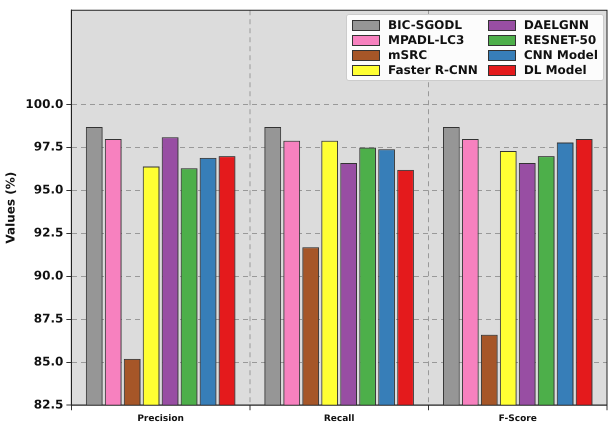  Describe the element at coordinates (408, 55) in the screenshot. I see `legend-label: mSRC` at that location.